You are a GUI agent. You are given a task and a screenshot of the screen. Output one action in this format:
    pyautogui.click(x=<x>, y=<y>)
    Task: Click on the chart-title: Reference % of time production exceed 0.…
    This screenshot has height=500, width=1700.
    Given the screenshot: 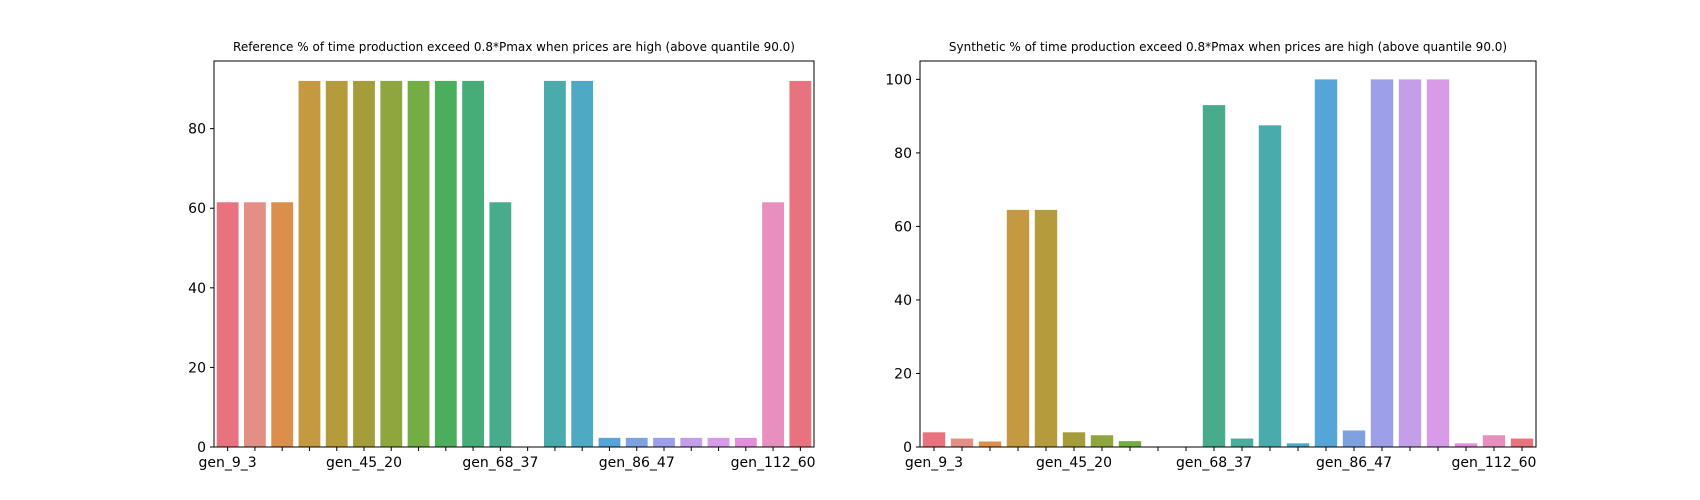 What is the action you would take?
    pyautogui.click(x=514, y=47)
    